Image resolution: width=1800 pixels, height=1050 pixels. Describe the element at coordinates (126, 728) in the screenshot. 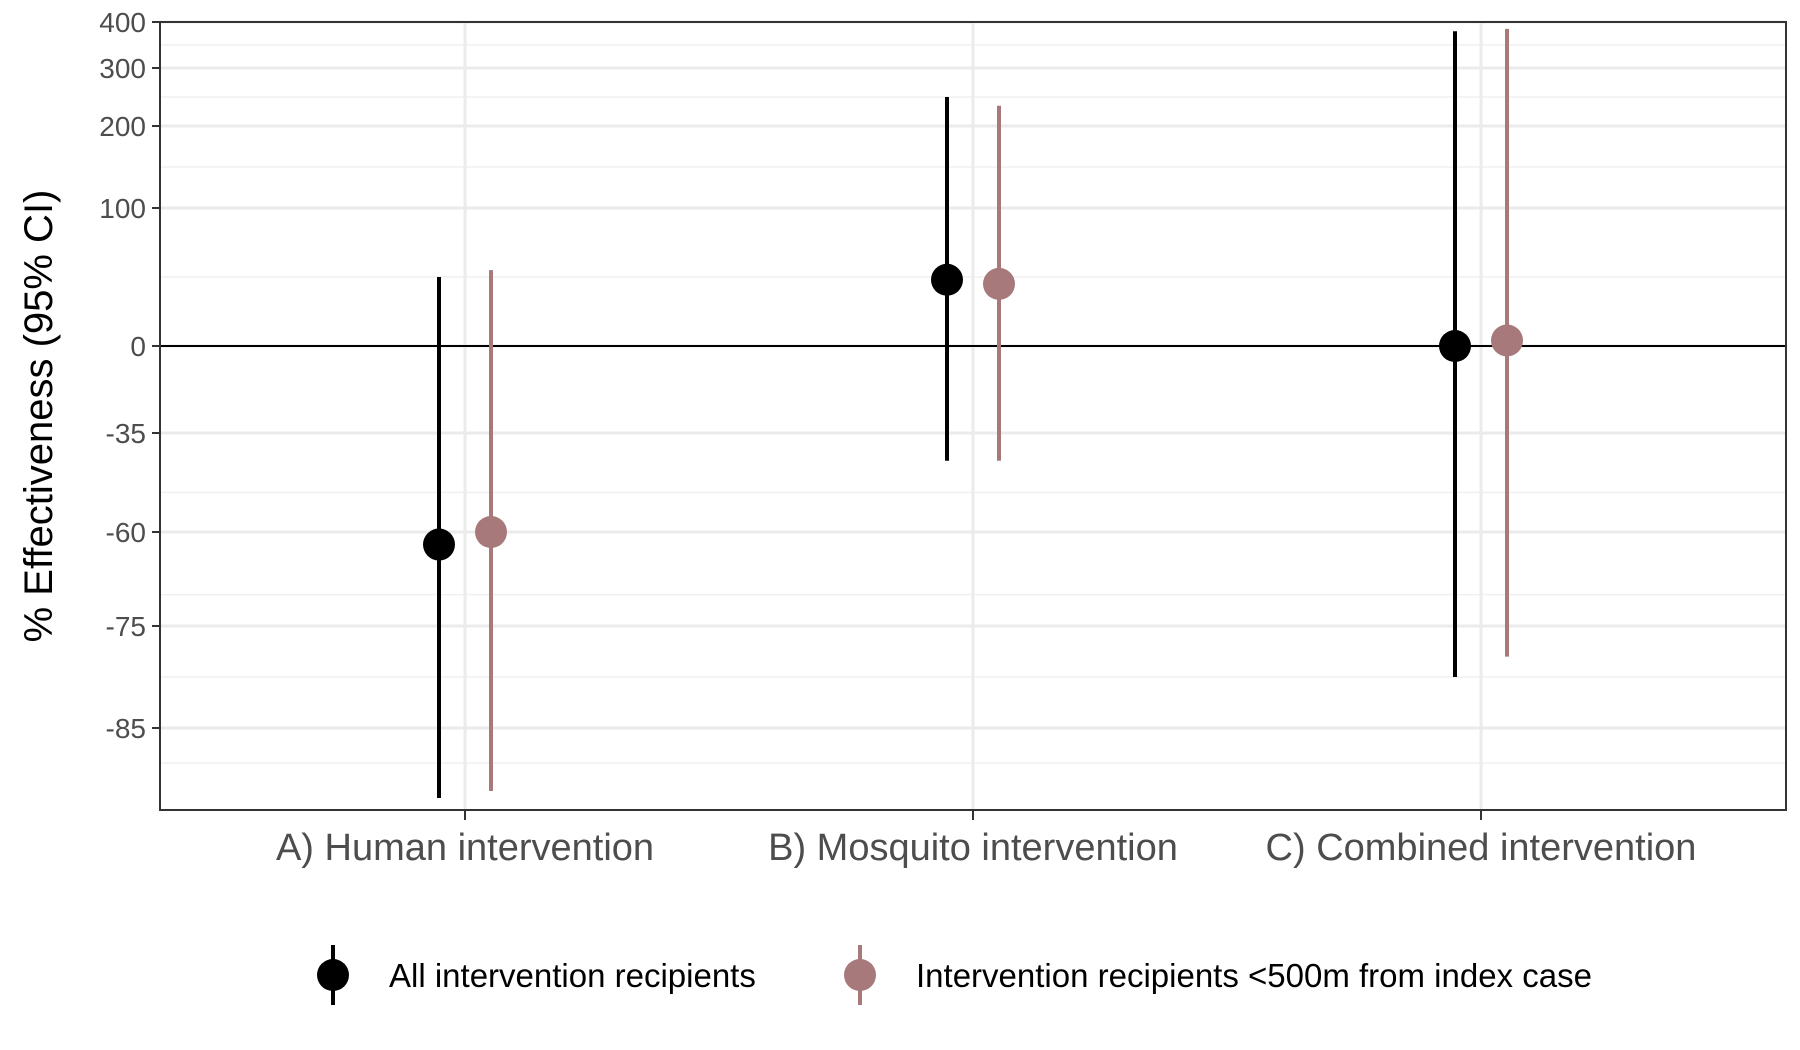

I see `y-tick-label: -85` at that location.